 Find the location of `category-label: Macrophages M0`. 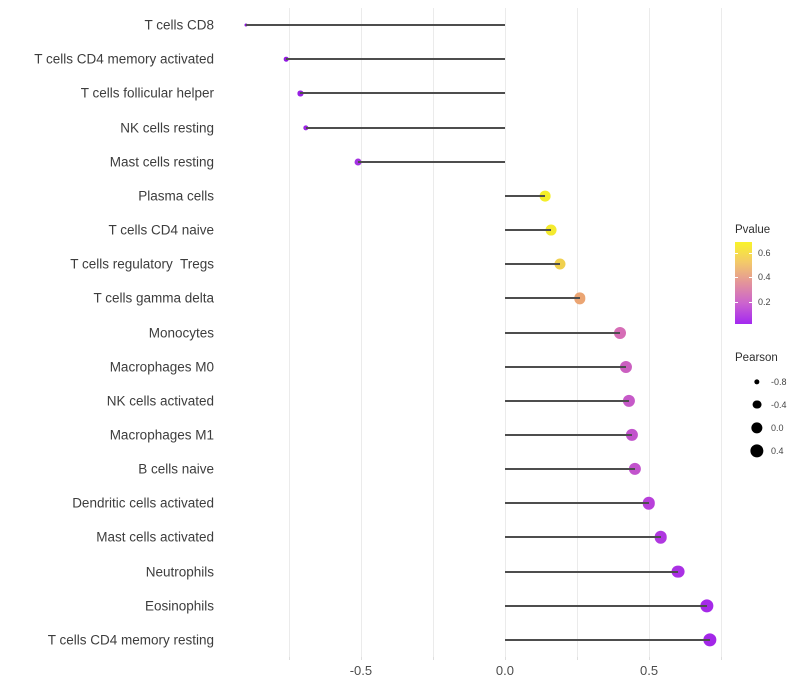

category-label: Macrophages M0 is located at coordinates (161, 367).